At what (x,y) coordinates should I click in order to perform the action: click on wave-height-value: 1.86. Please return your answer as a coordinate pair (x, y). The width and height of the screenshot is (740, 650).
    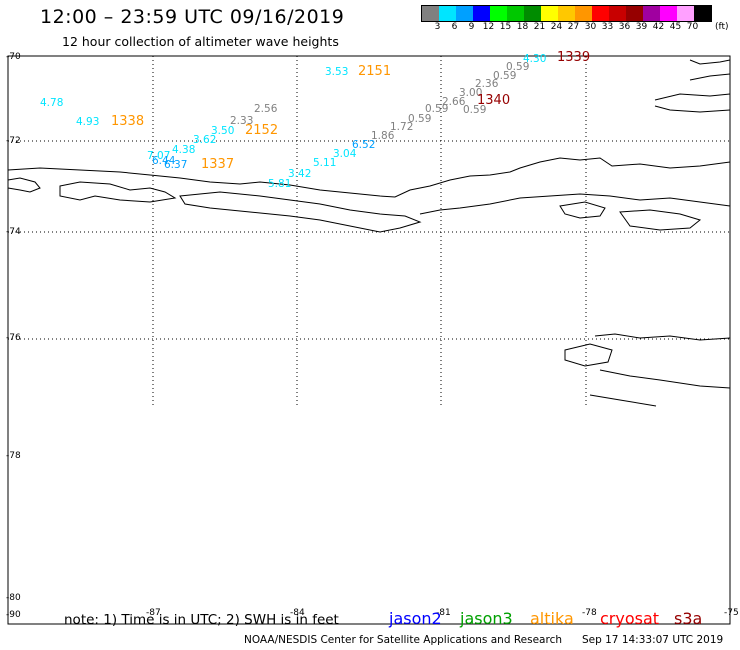
    Looking at the image, I should click on (383, 136).